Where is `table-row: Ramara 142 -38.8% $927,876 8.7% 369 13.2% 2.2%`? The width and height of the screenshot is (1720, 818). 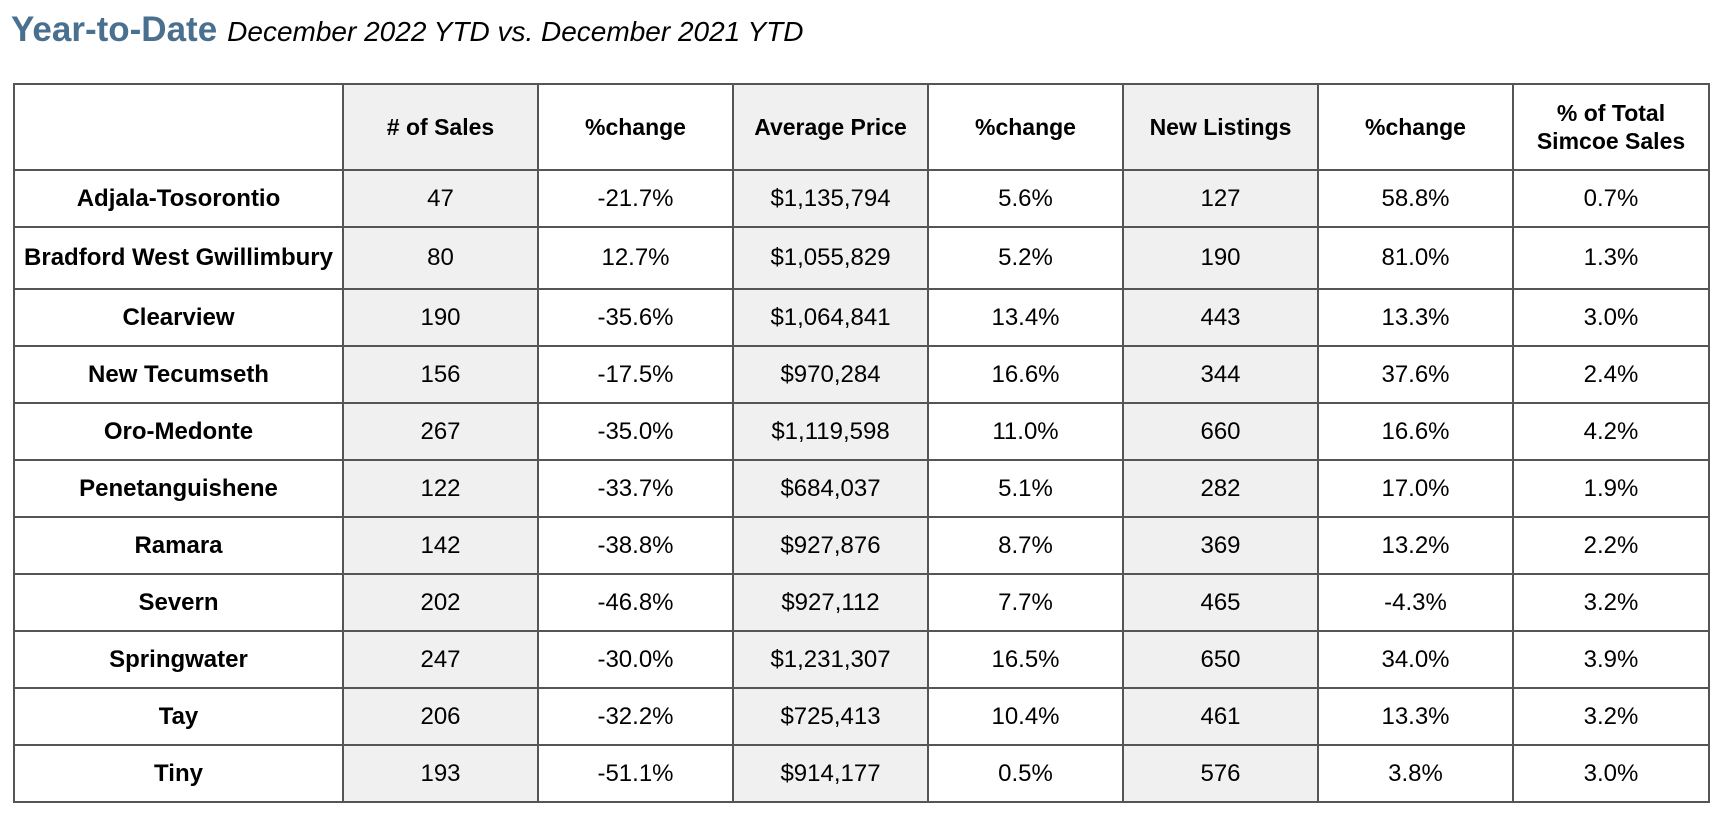
table-row: Ramara 142 -38.8% $927,876 8.7% 369 13.2% 2.2% is located at coordinates (861, 545).